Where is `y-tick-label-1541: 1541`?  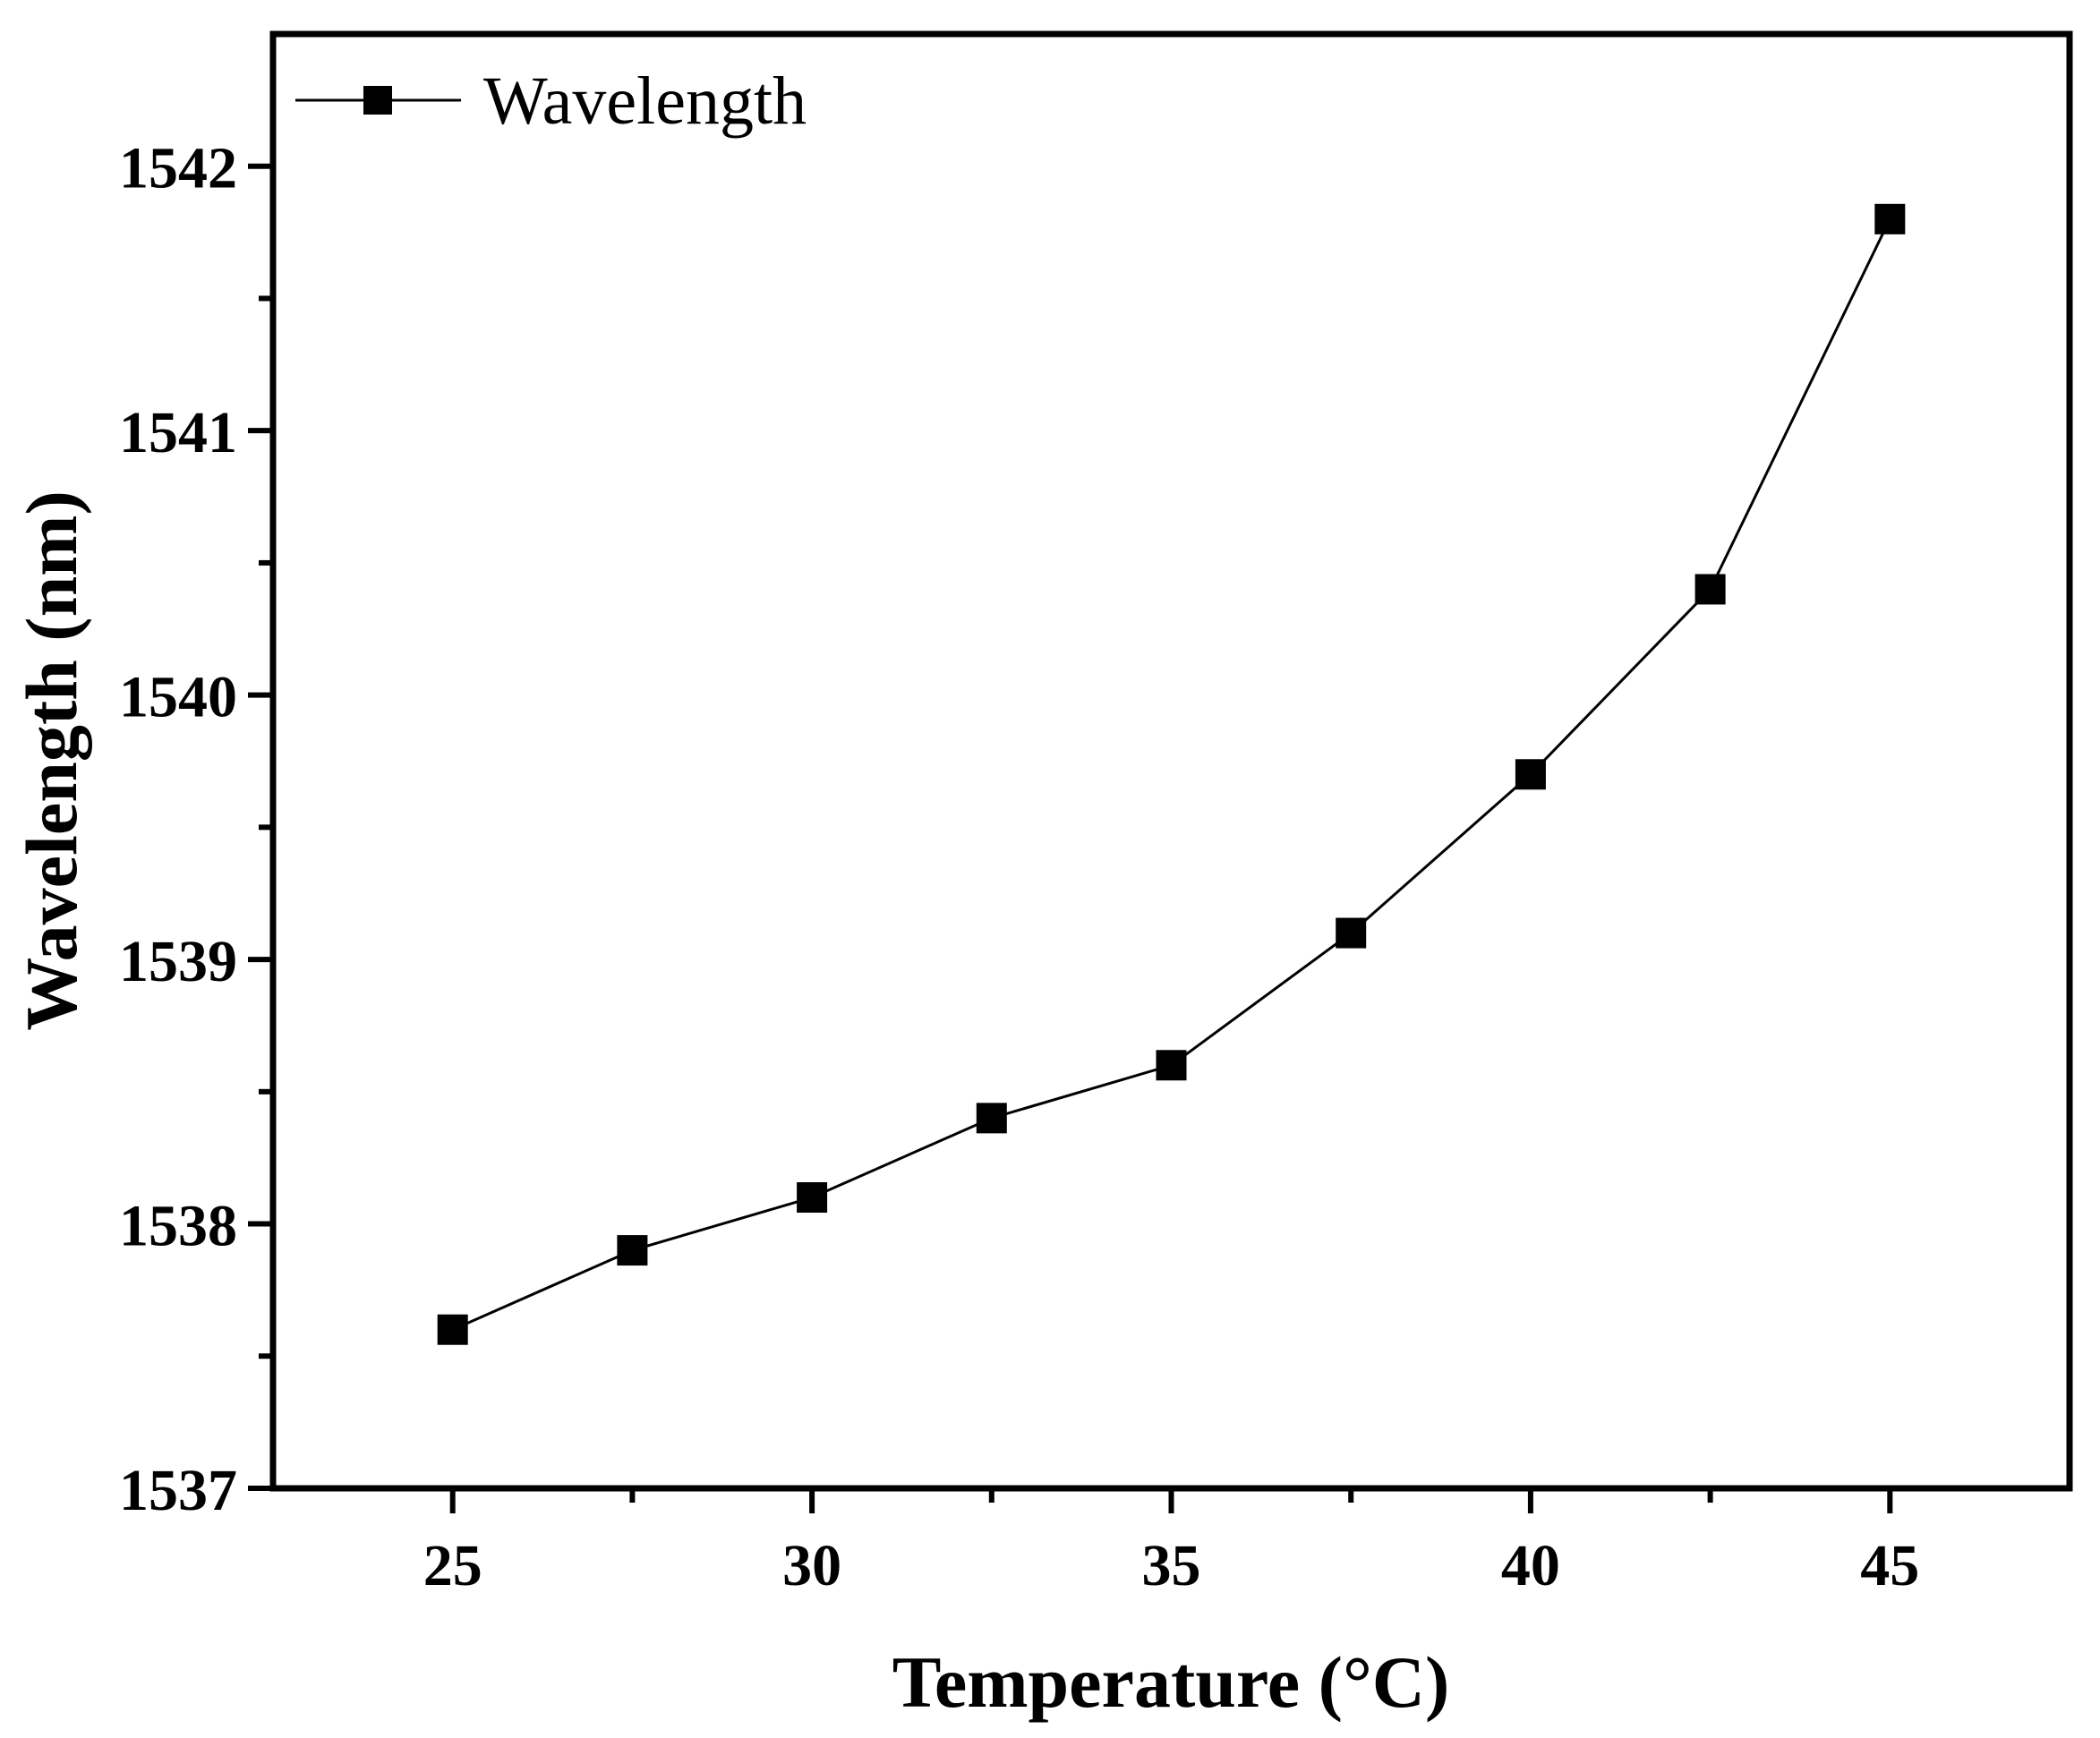
y-tick-label-1541: 1541 is located at coordinates (178, 432).